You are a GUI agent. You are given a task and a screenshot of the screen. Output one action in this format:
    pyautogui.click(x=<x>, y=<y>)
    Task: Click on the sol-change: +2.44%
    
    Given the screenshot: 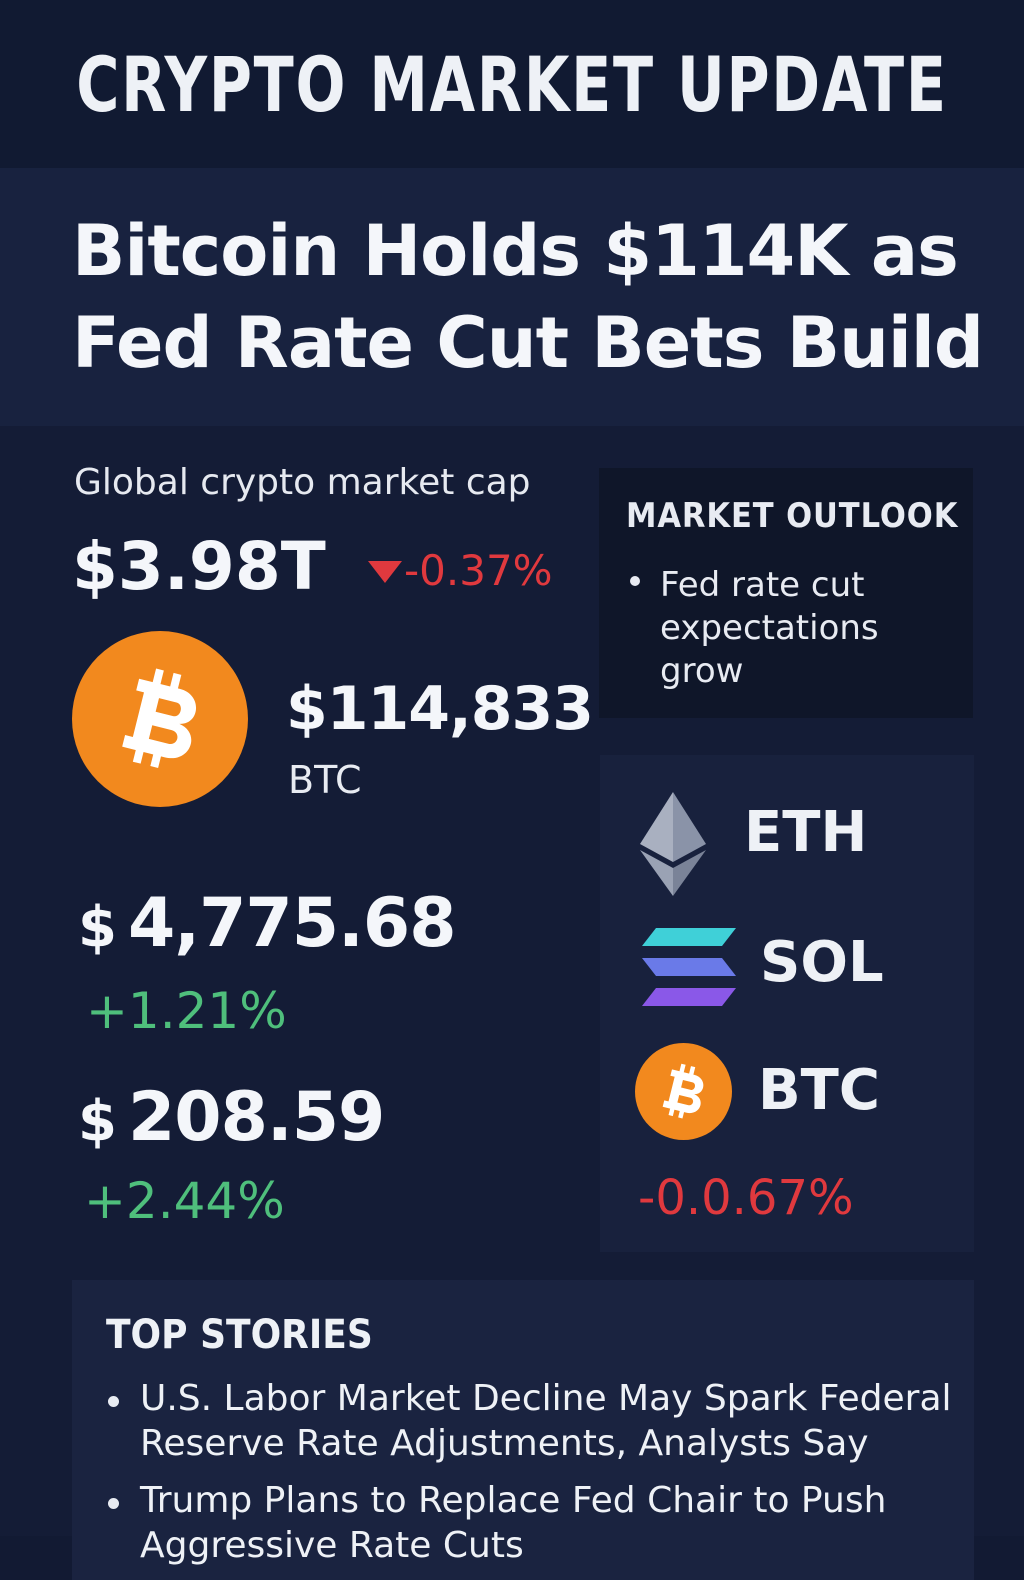 What is the action you would take?
    pyautogui.click(x=184, y=1201)
    